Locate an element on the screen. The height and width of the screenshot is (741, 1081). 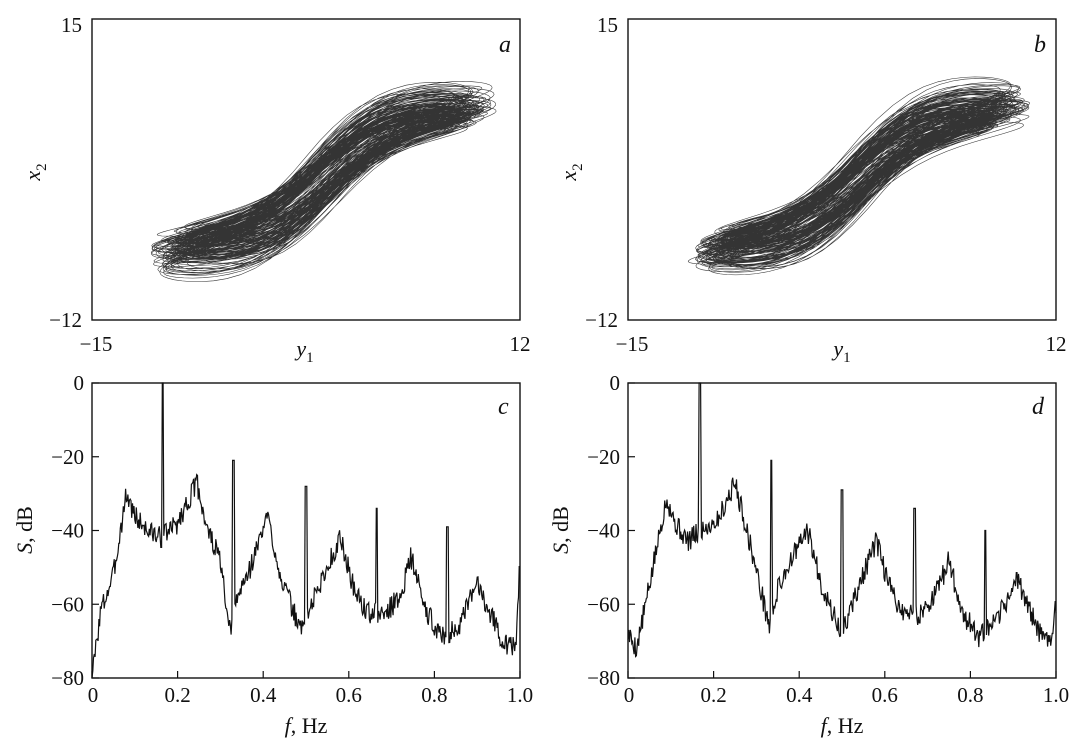
phase-trajectory-a is located at coordinates (323, 181).